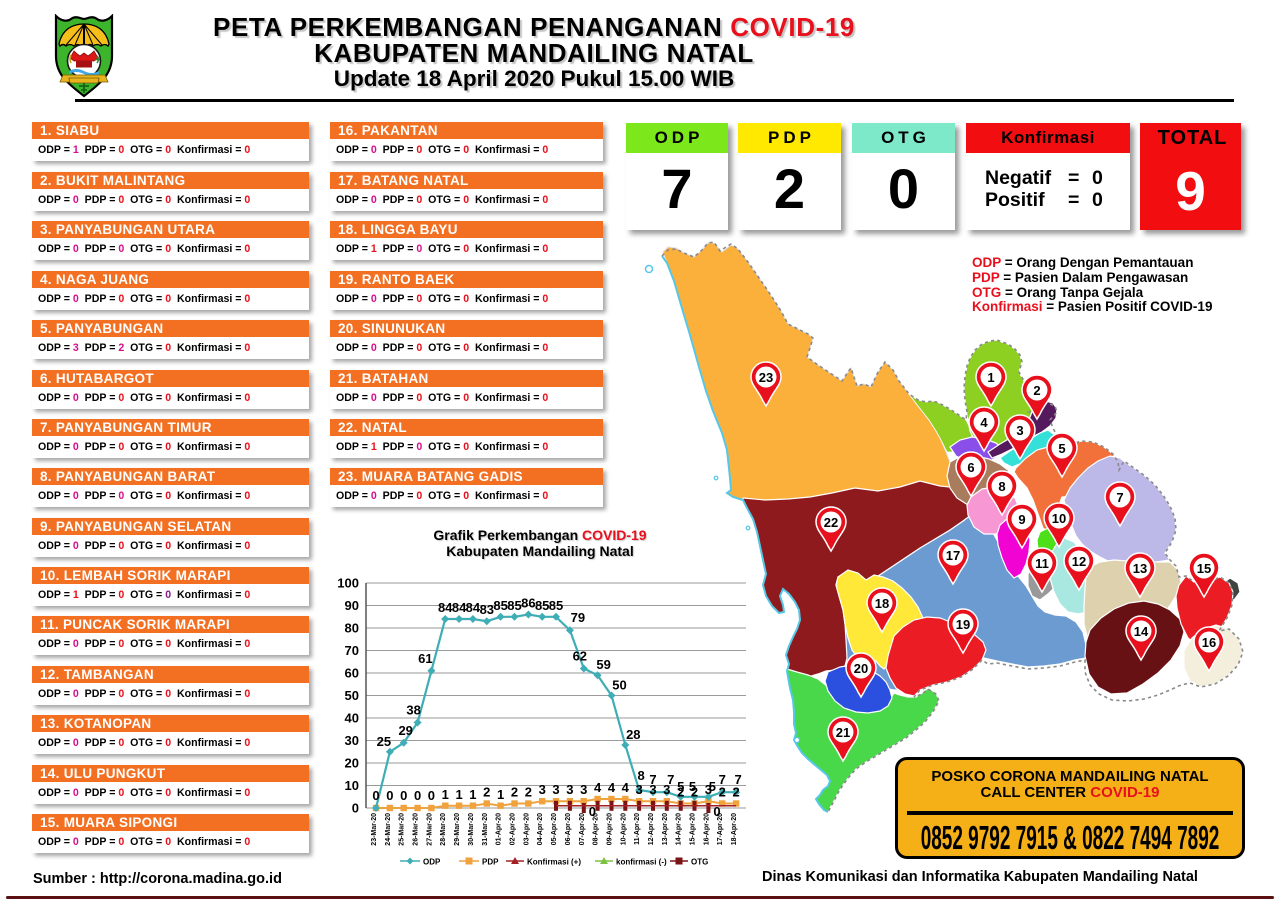 The image size is (1280, 900). Describe the element at coordinates (429, 829) in the screenshot. I see `svg-text: 27-Mar-20` at that location.